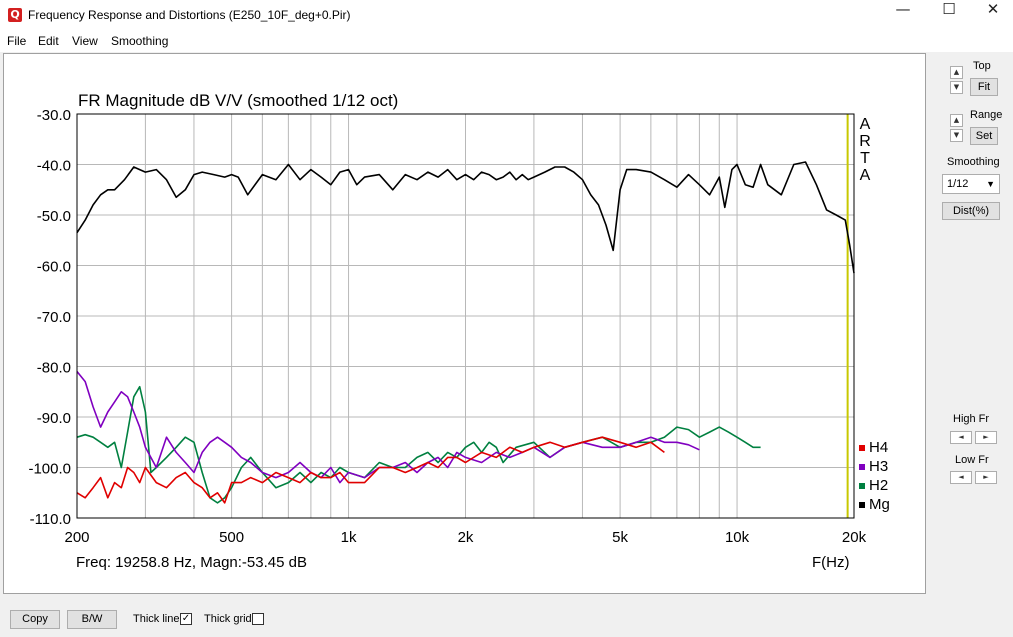 The width and height of the screenshot is (1013, 637). What do you see at coordinates (862, 467) in the screenshot?
I see `legend-swatch-h3` at bounding box center [862, 467].